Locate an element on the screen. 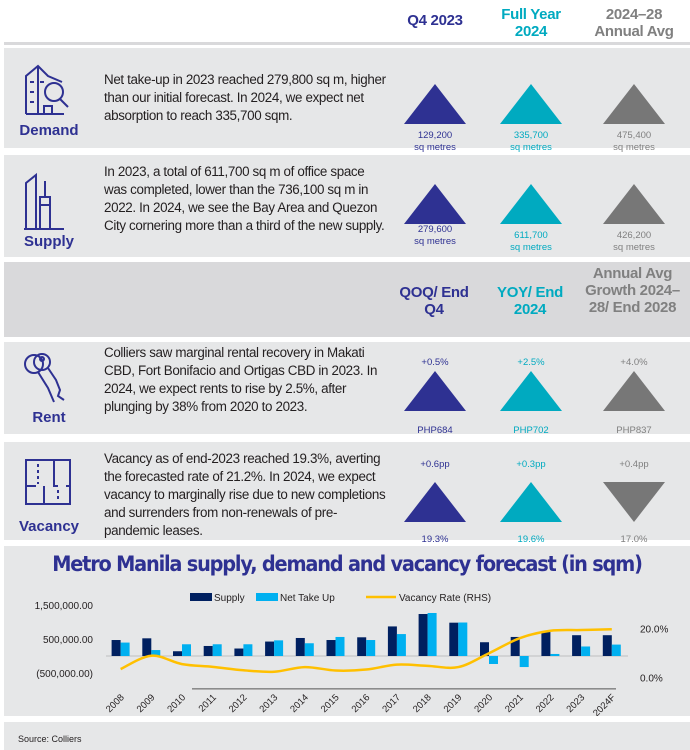  vacancy-yoy-cell: +0.3pp 19.6% is located at coordinates (531, 502).